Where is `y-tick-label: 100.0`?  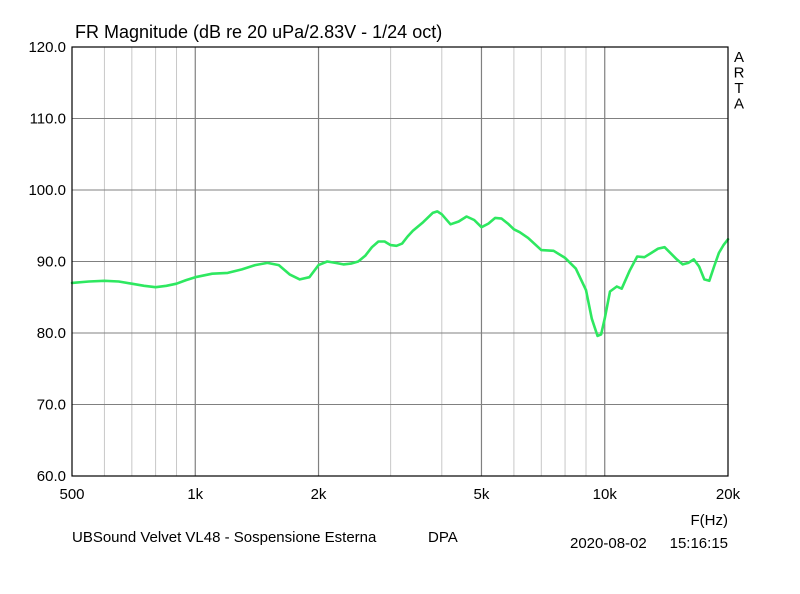 y-tick-label: 100.0 is located at coordinates (47, 190).